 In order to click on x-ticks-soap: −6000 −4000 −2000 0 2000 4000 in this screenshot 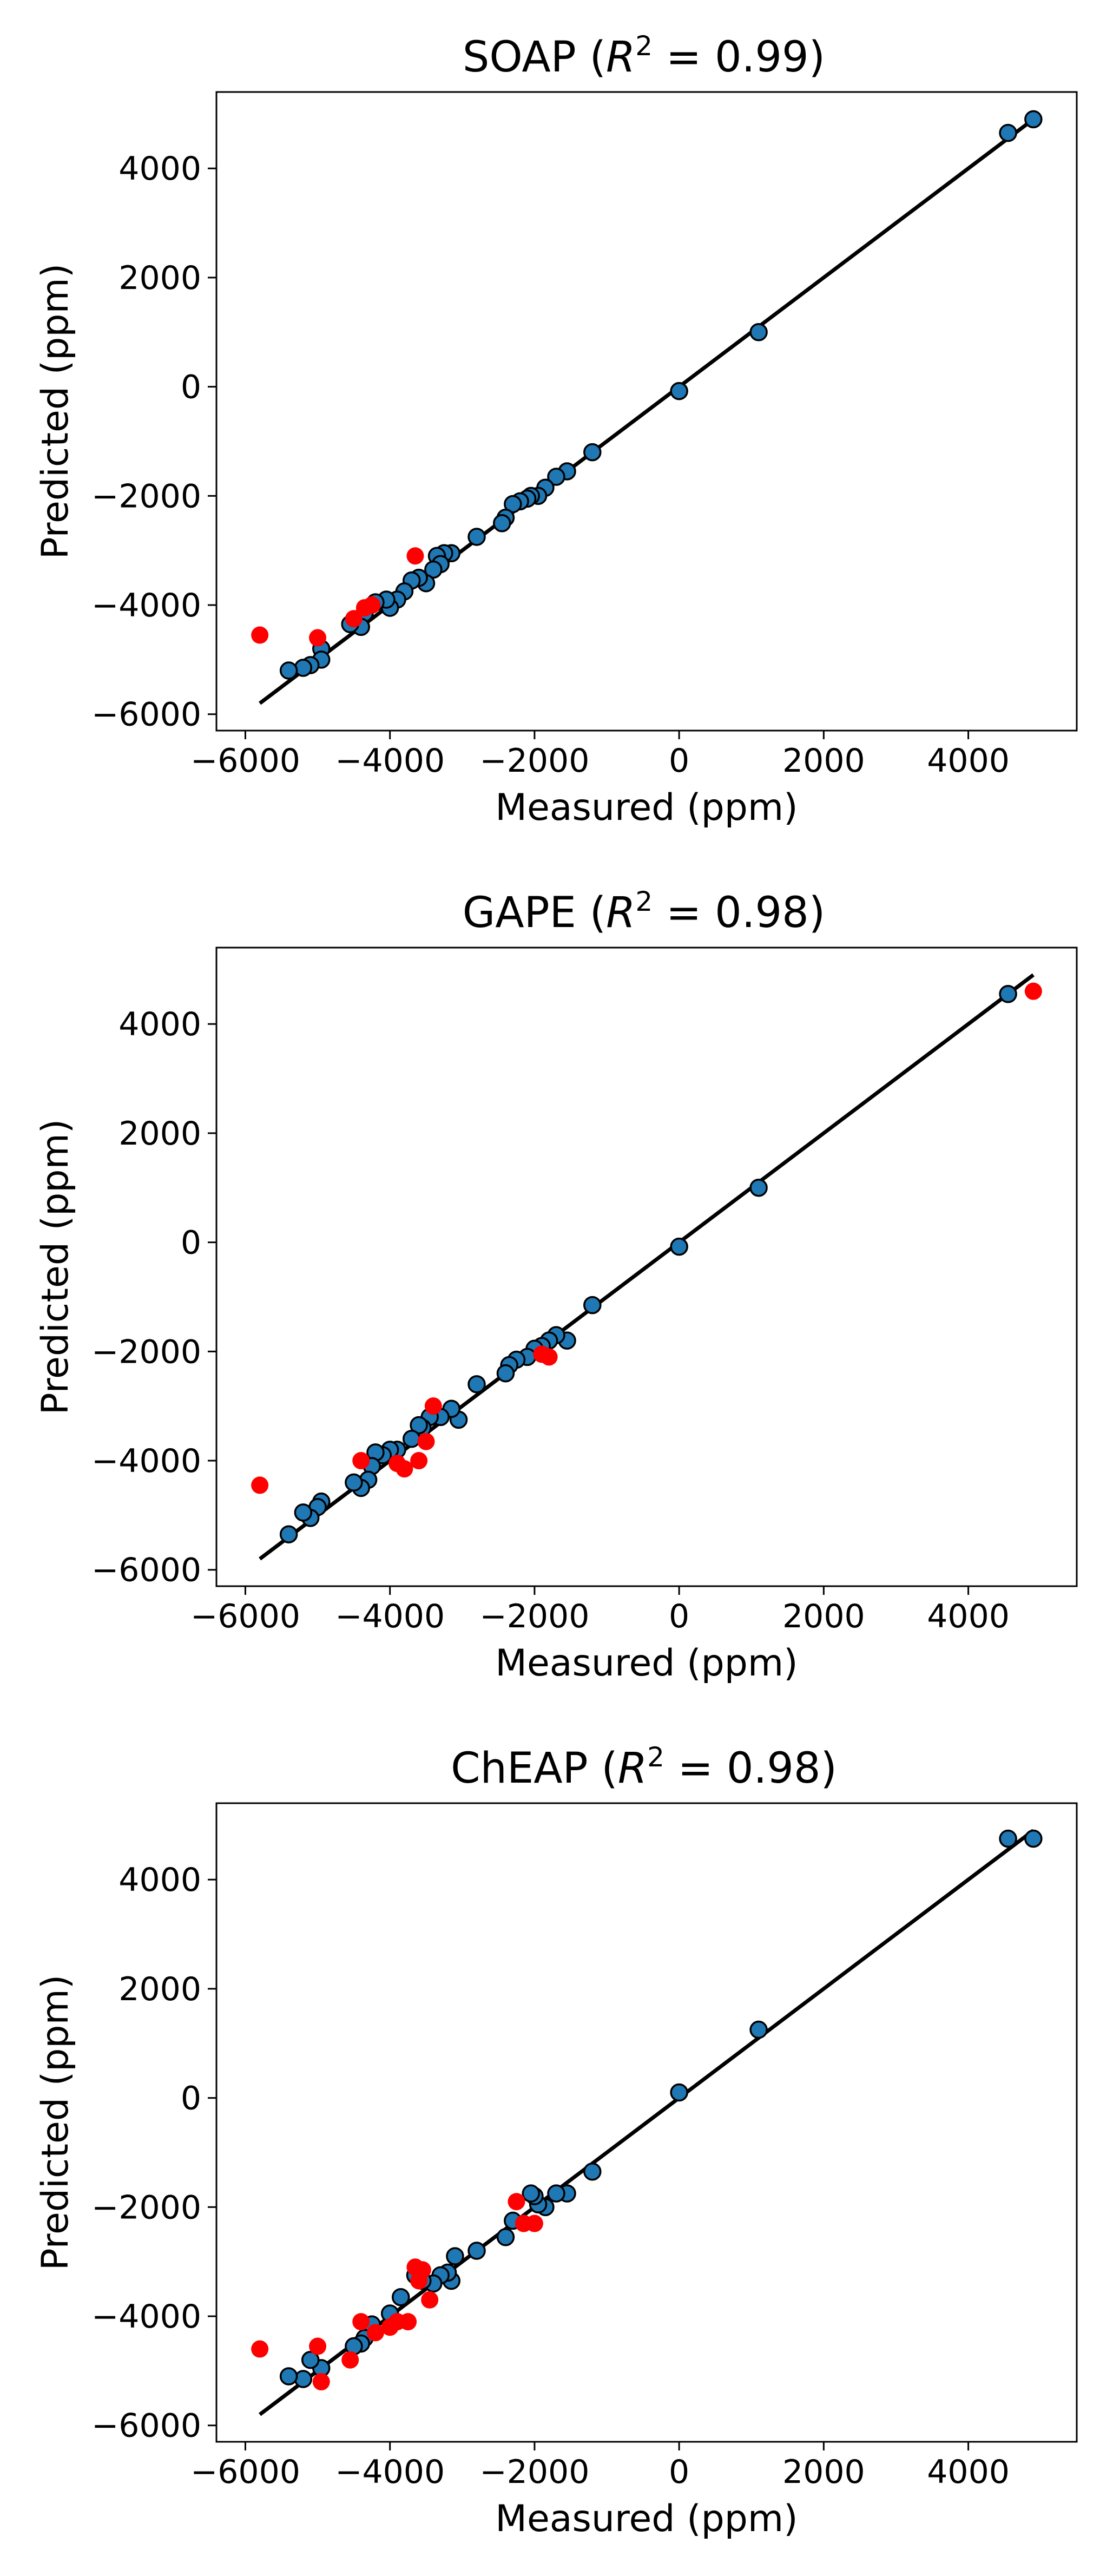, I will do `click(600, 755)`.